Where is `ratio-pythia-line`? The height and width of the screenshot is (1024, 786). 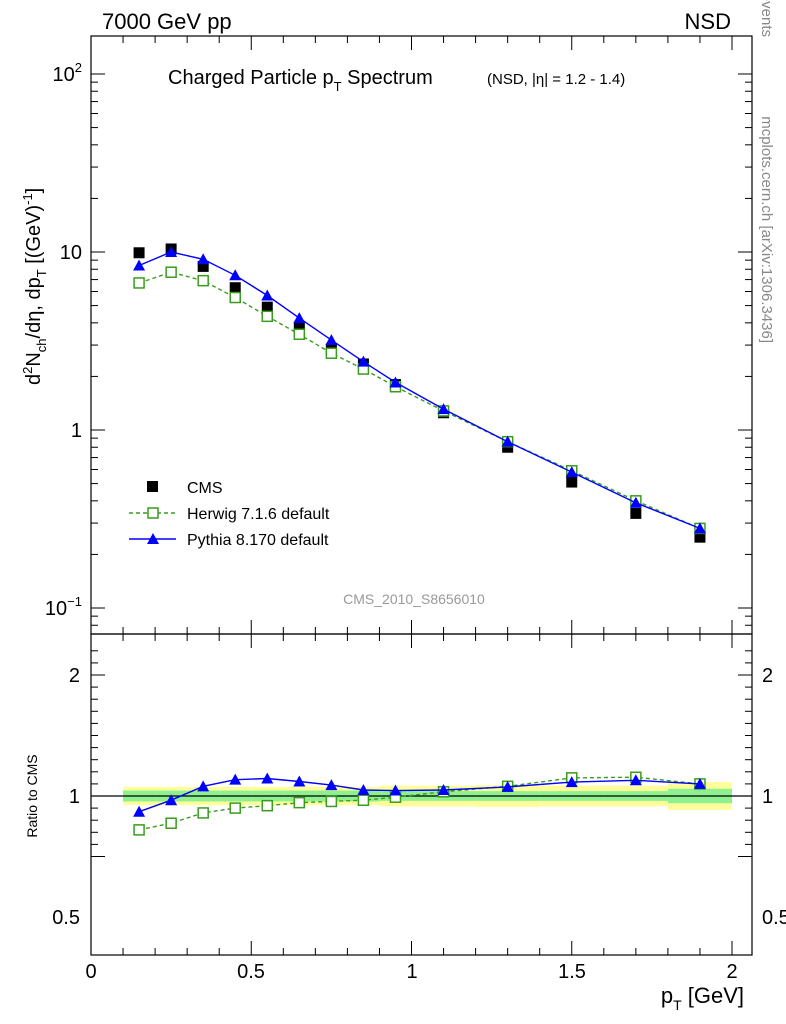 ratio-pythia-line is located at coordinates (419, 795).